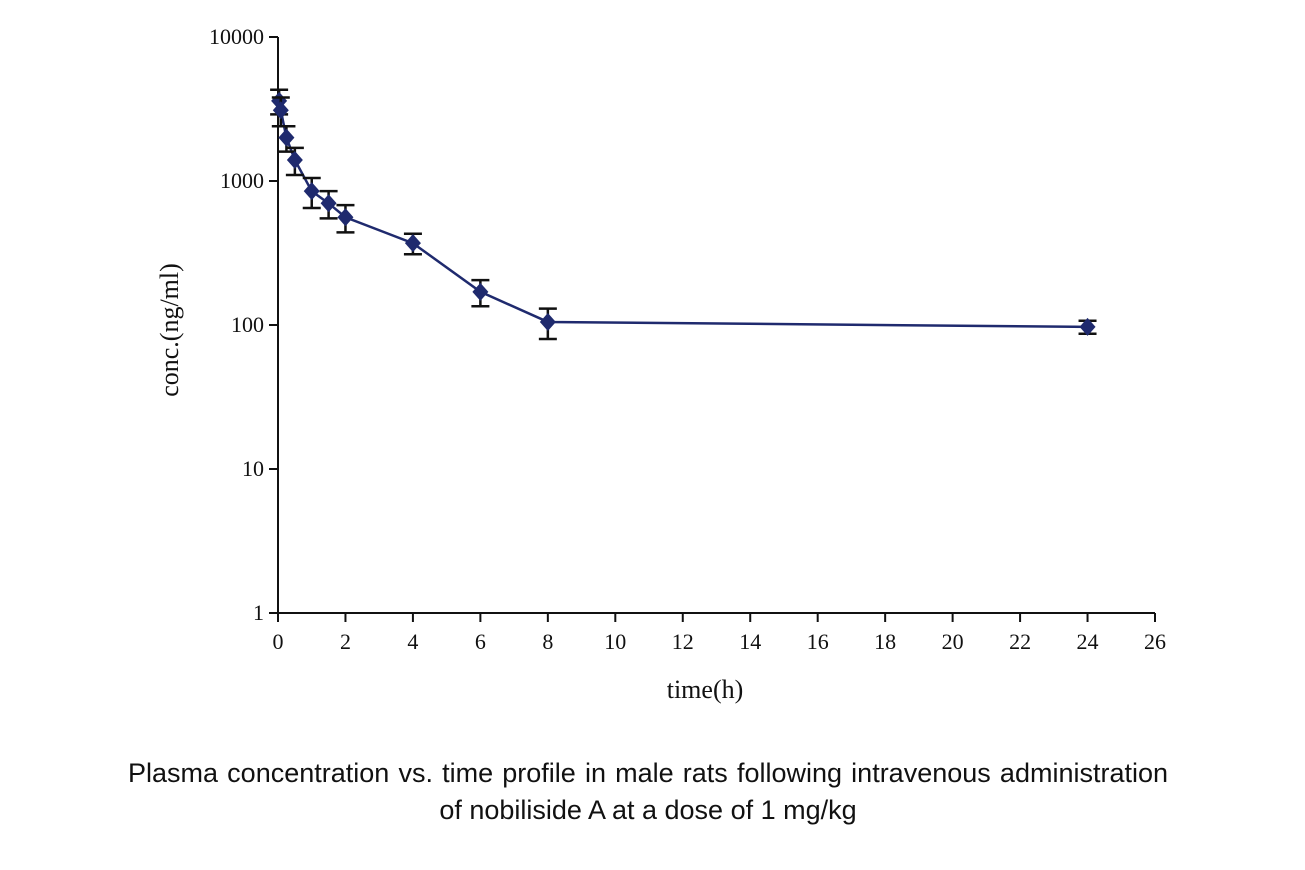 This screenshot has height=870, width=1305. What do you see at coordinates (1088, 641) in the screenshot?
I see `x-tick-label: 24` at bounding box center [1088, 641].